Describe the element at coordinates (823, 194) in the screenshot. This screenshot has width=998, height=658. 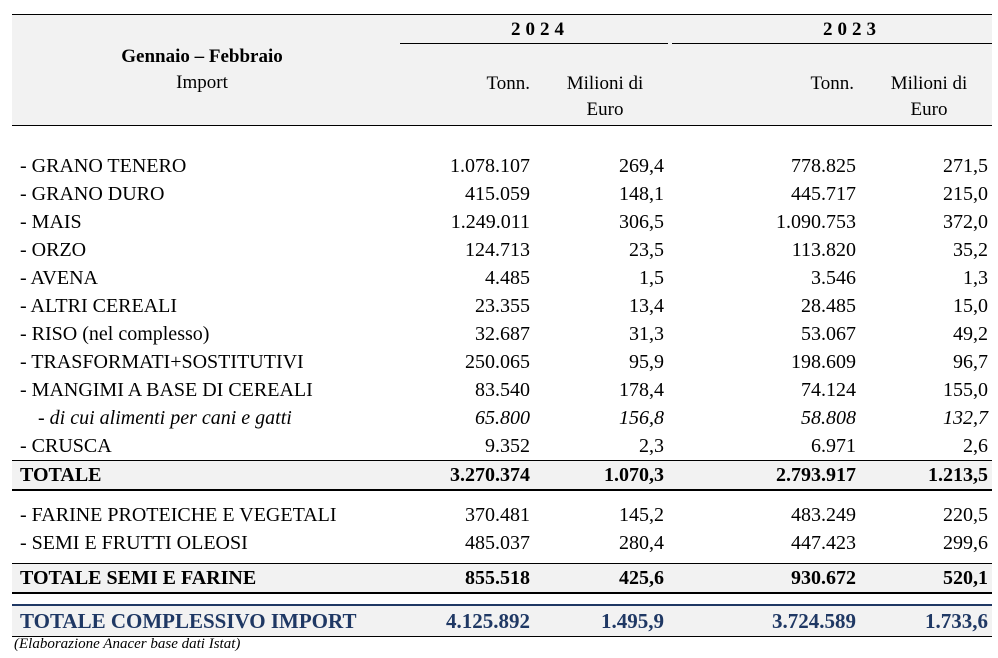
I see `cell-tonn-2023: 445.717` at that location.